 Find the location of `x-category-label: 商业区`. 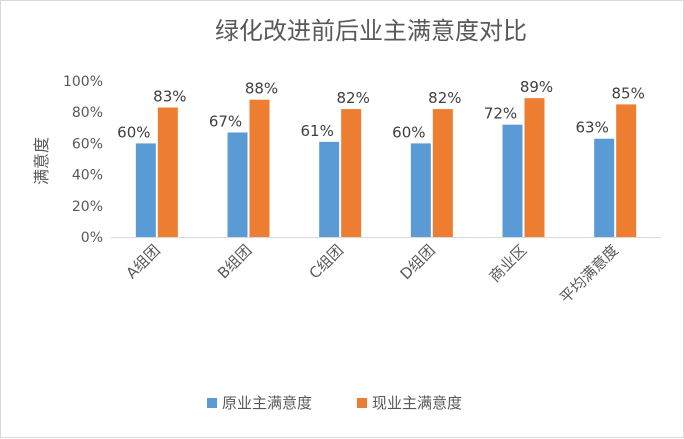

x-category-label: 商业区 is located at coordinates (508, 263).